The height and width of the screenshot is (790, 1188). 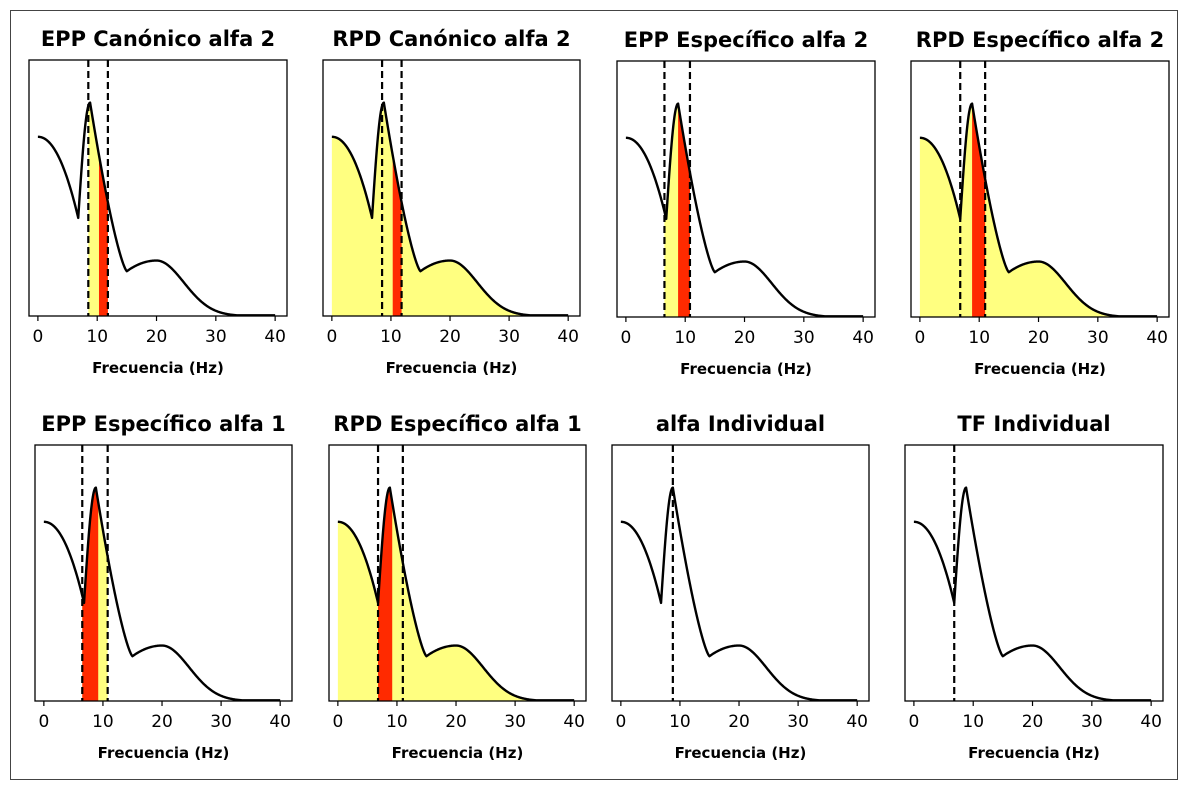 What do you see at coordinates (451, 39) in the screenshot?
I see `panel-title: RPD Canónico alfa 2` at bounding box center [451, 39].